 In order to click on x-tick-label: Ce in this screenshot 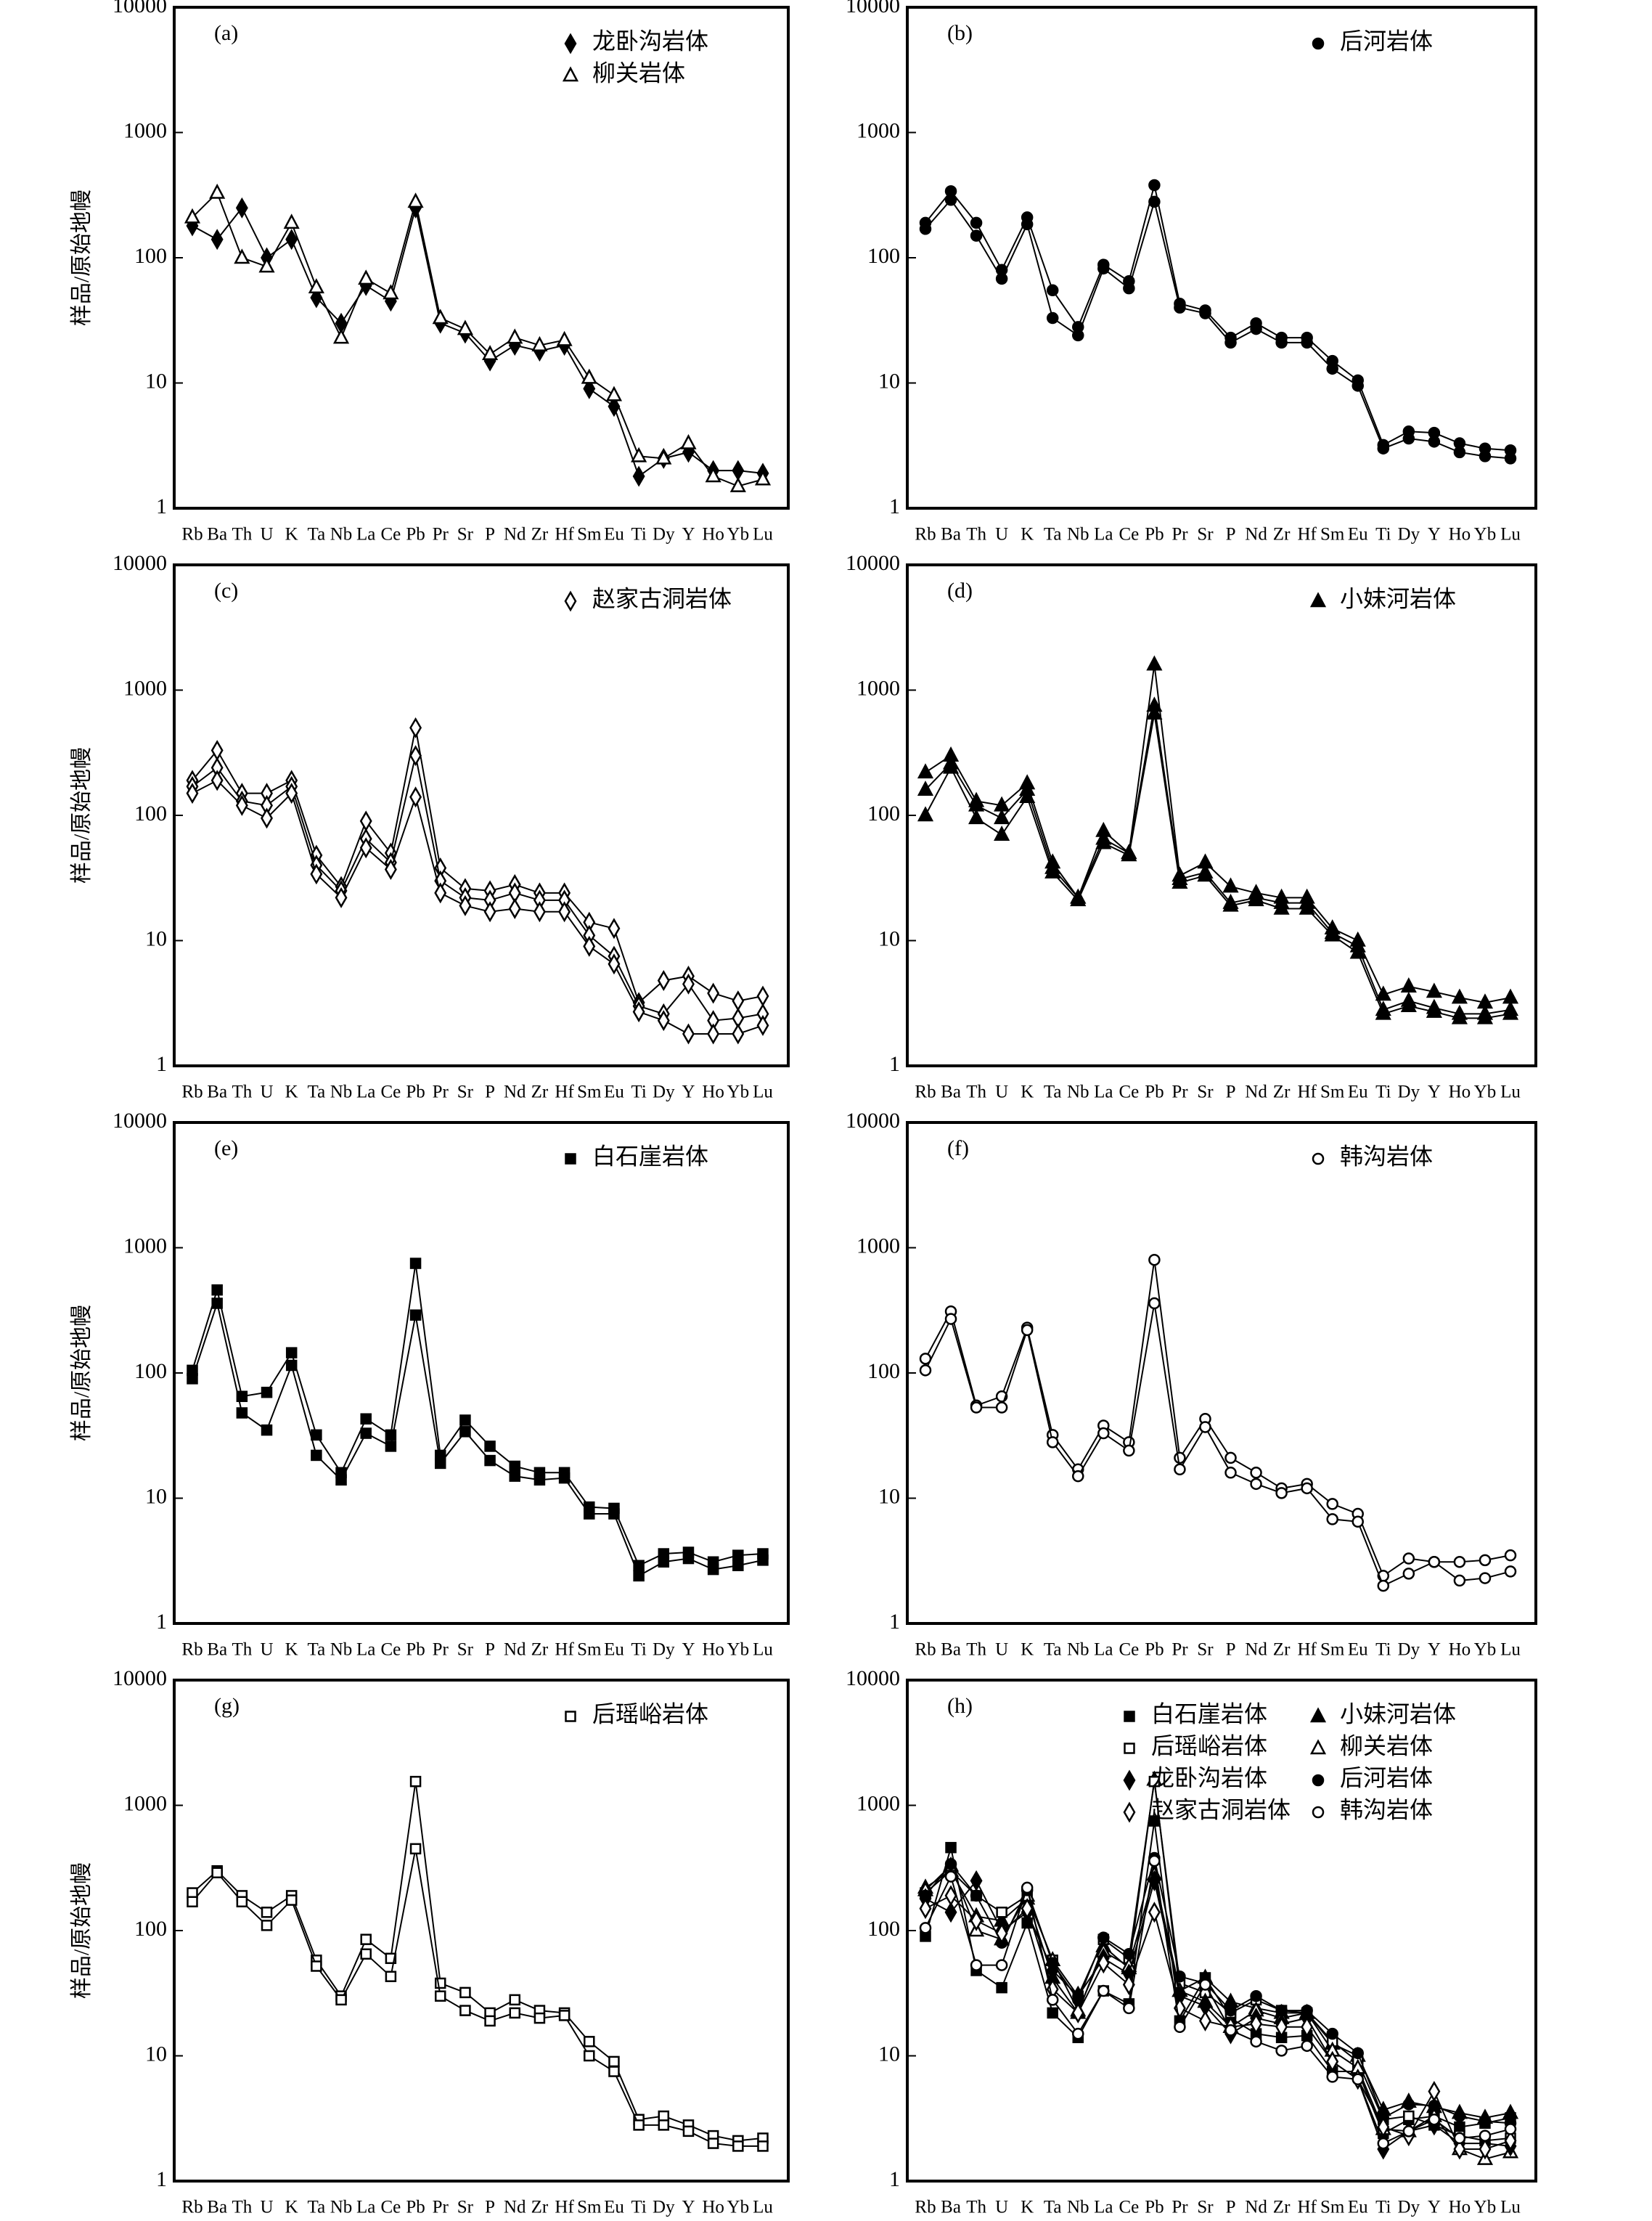, I will do `click(1129, 535)`.